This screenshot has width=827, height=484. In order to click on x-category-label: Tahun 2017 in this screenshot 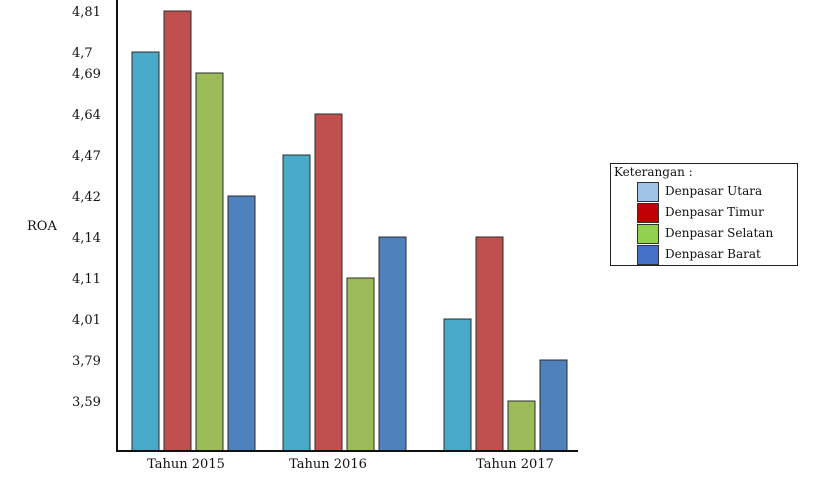, I will do `click(515, 464)`.